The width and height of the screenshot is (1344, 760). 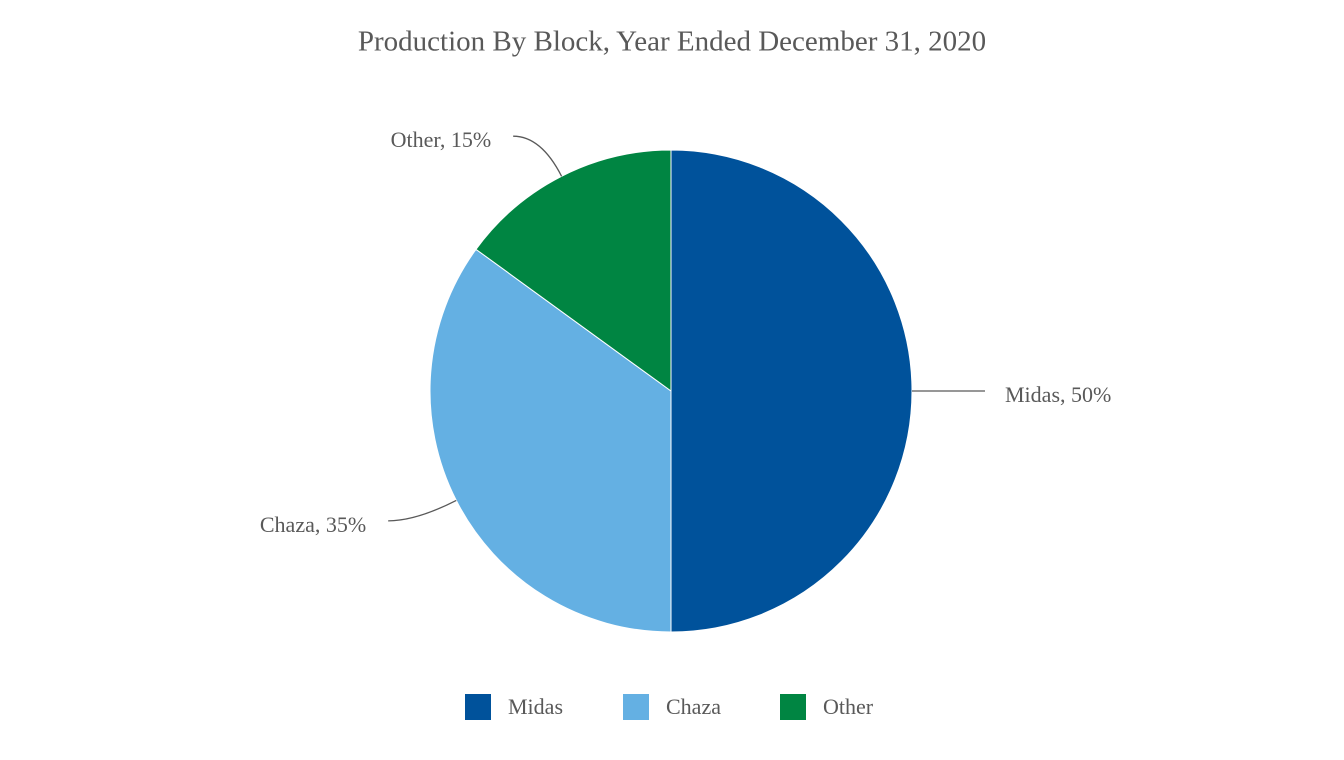 What do you see at coordinates (535, 706) in the screenshot?
I see `legend-label: Midas` at bounding box center [535, 706].